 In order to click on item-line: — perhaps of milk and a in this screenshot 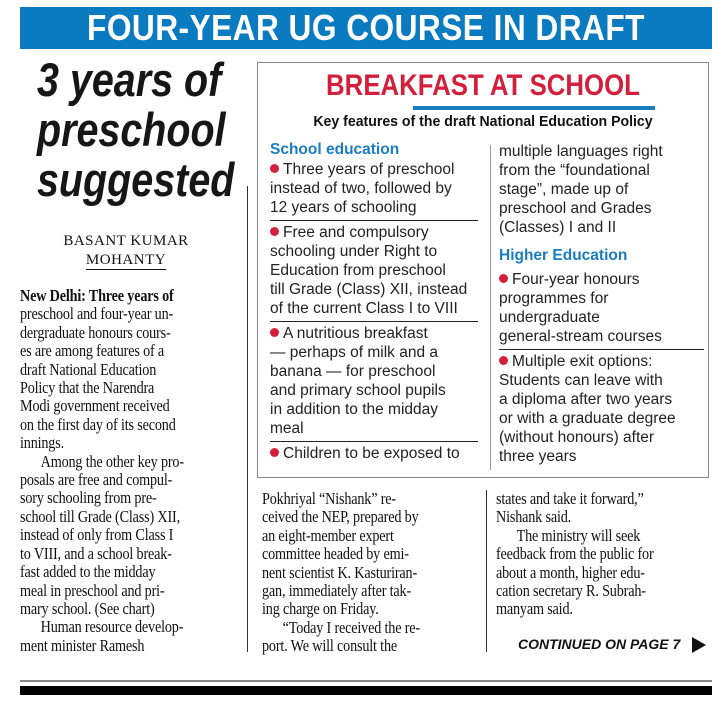, I will do `click(374, 352)`.